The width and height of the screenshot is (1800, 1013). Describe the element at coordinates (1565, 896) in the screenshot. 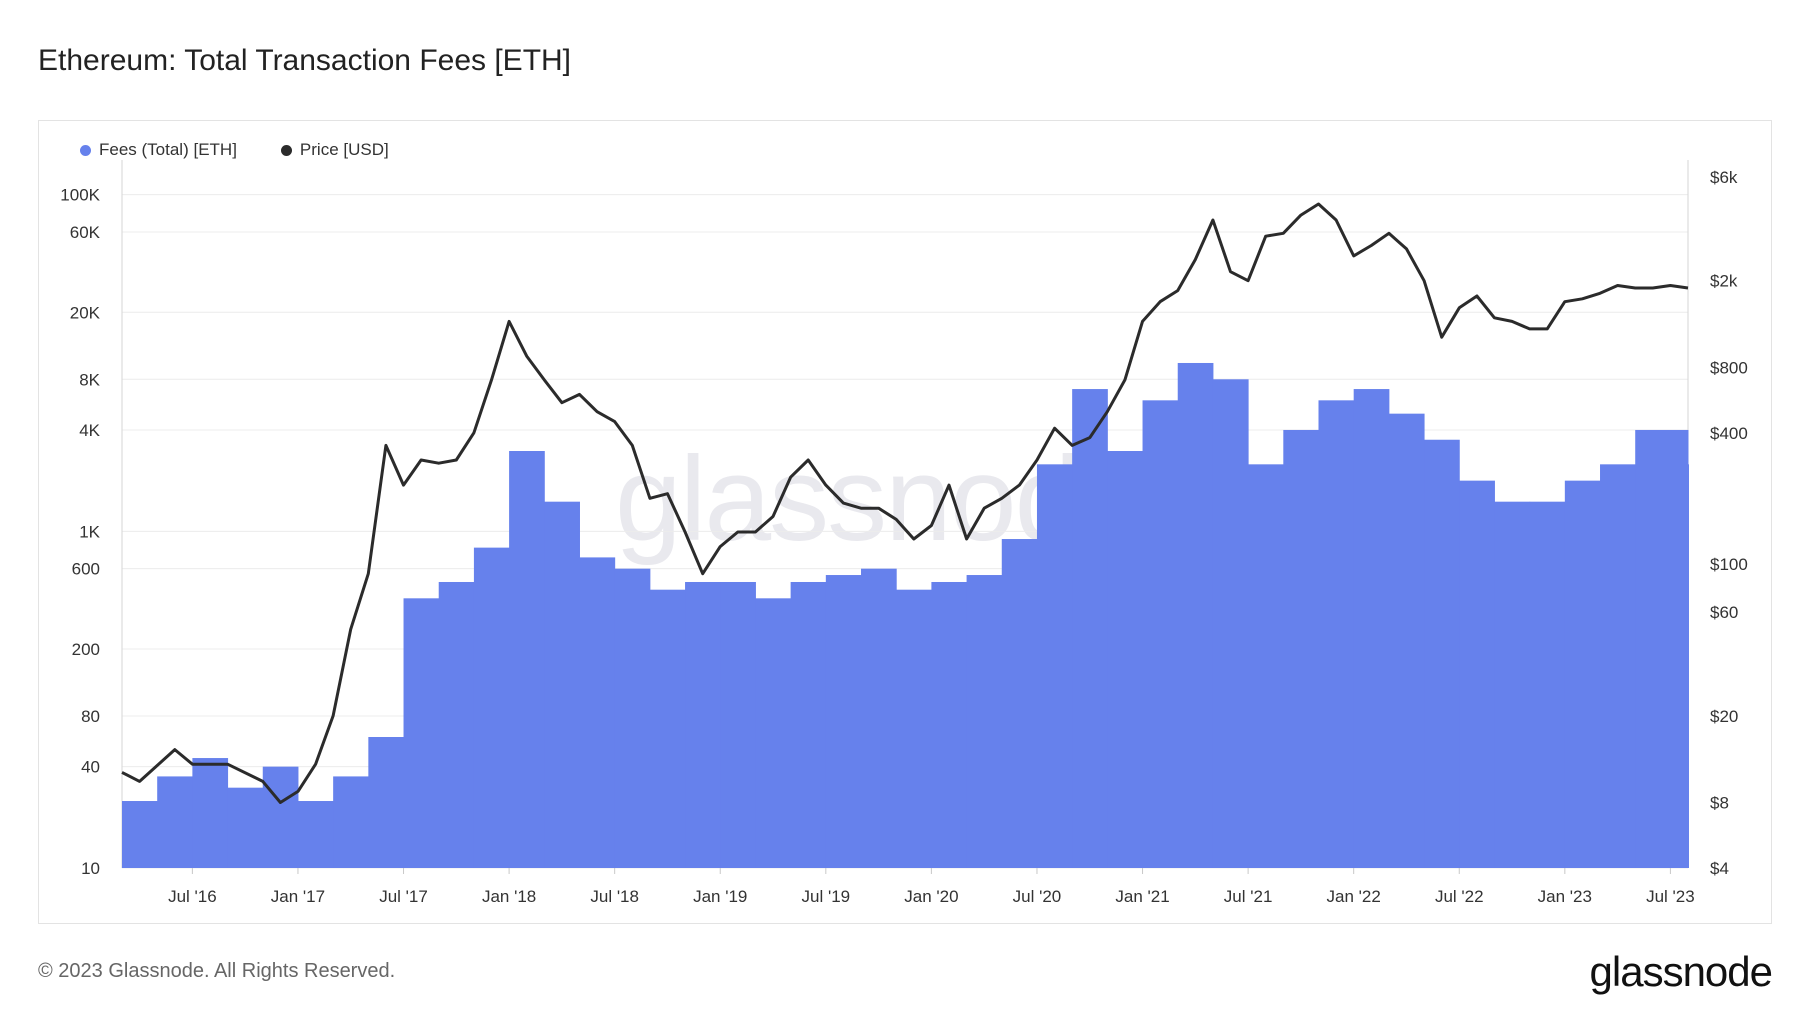

I see `x-tick-label: Jan '23` at that location.